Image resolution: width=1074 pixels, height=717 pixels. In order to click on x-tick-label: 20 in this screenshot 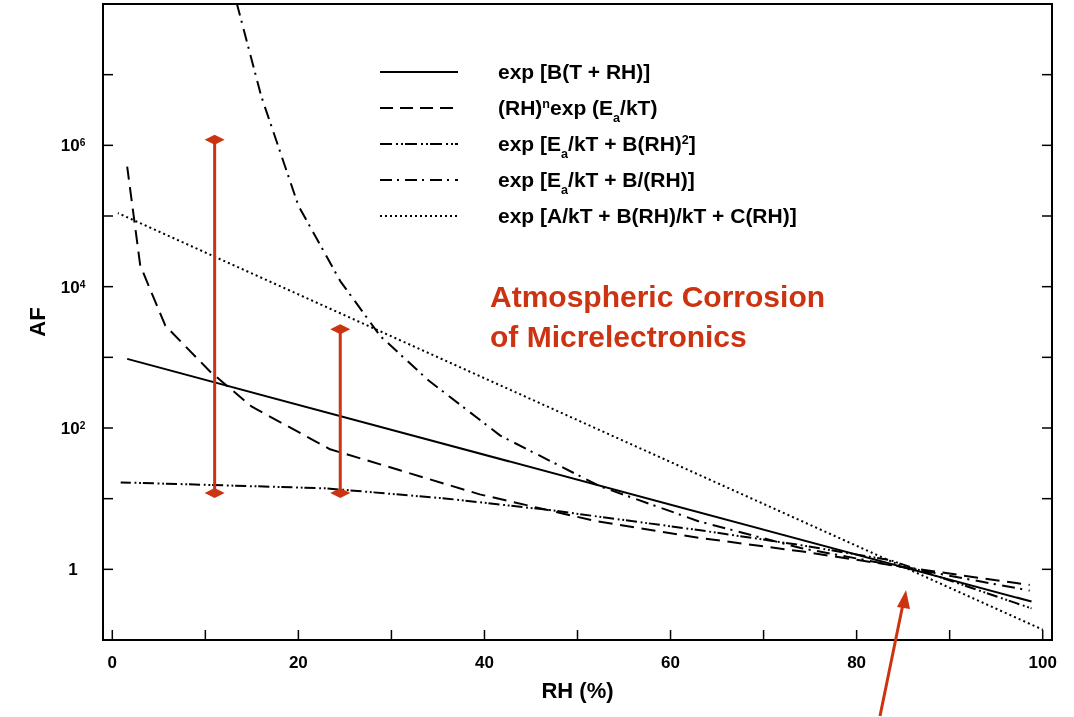, I will do `click(298, 662)`.